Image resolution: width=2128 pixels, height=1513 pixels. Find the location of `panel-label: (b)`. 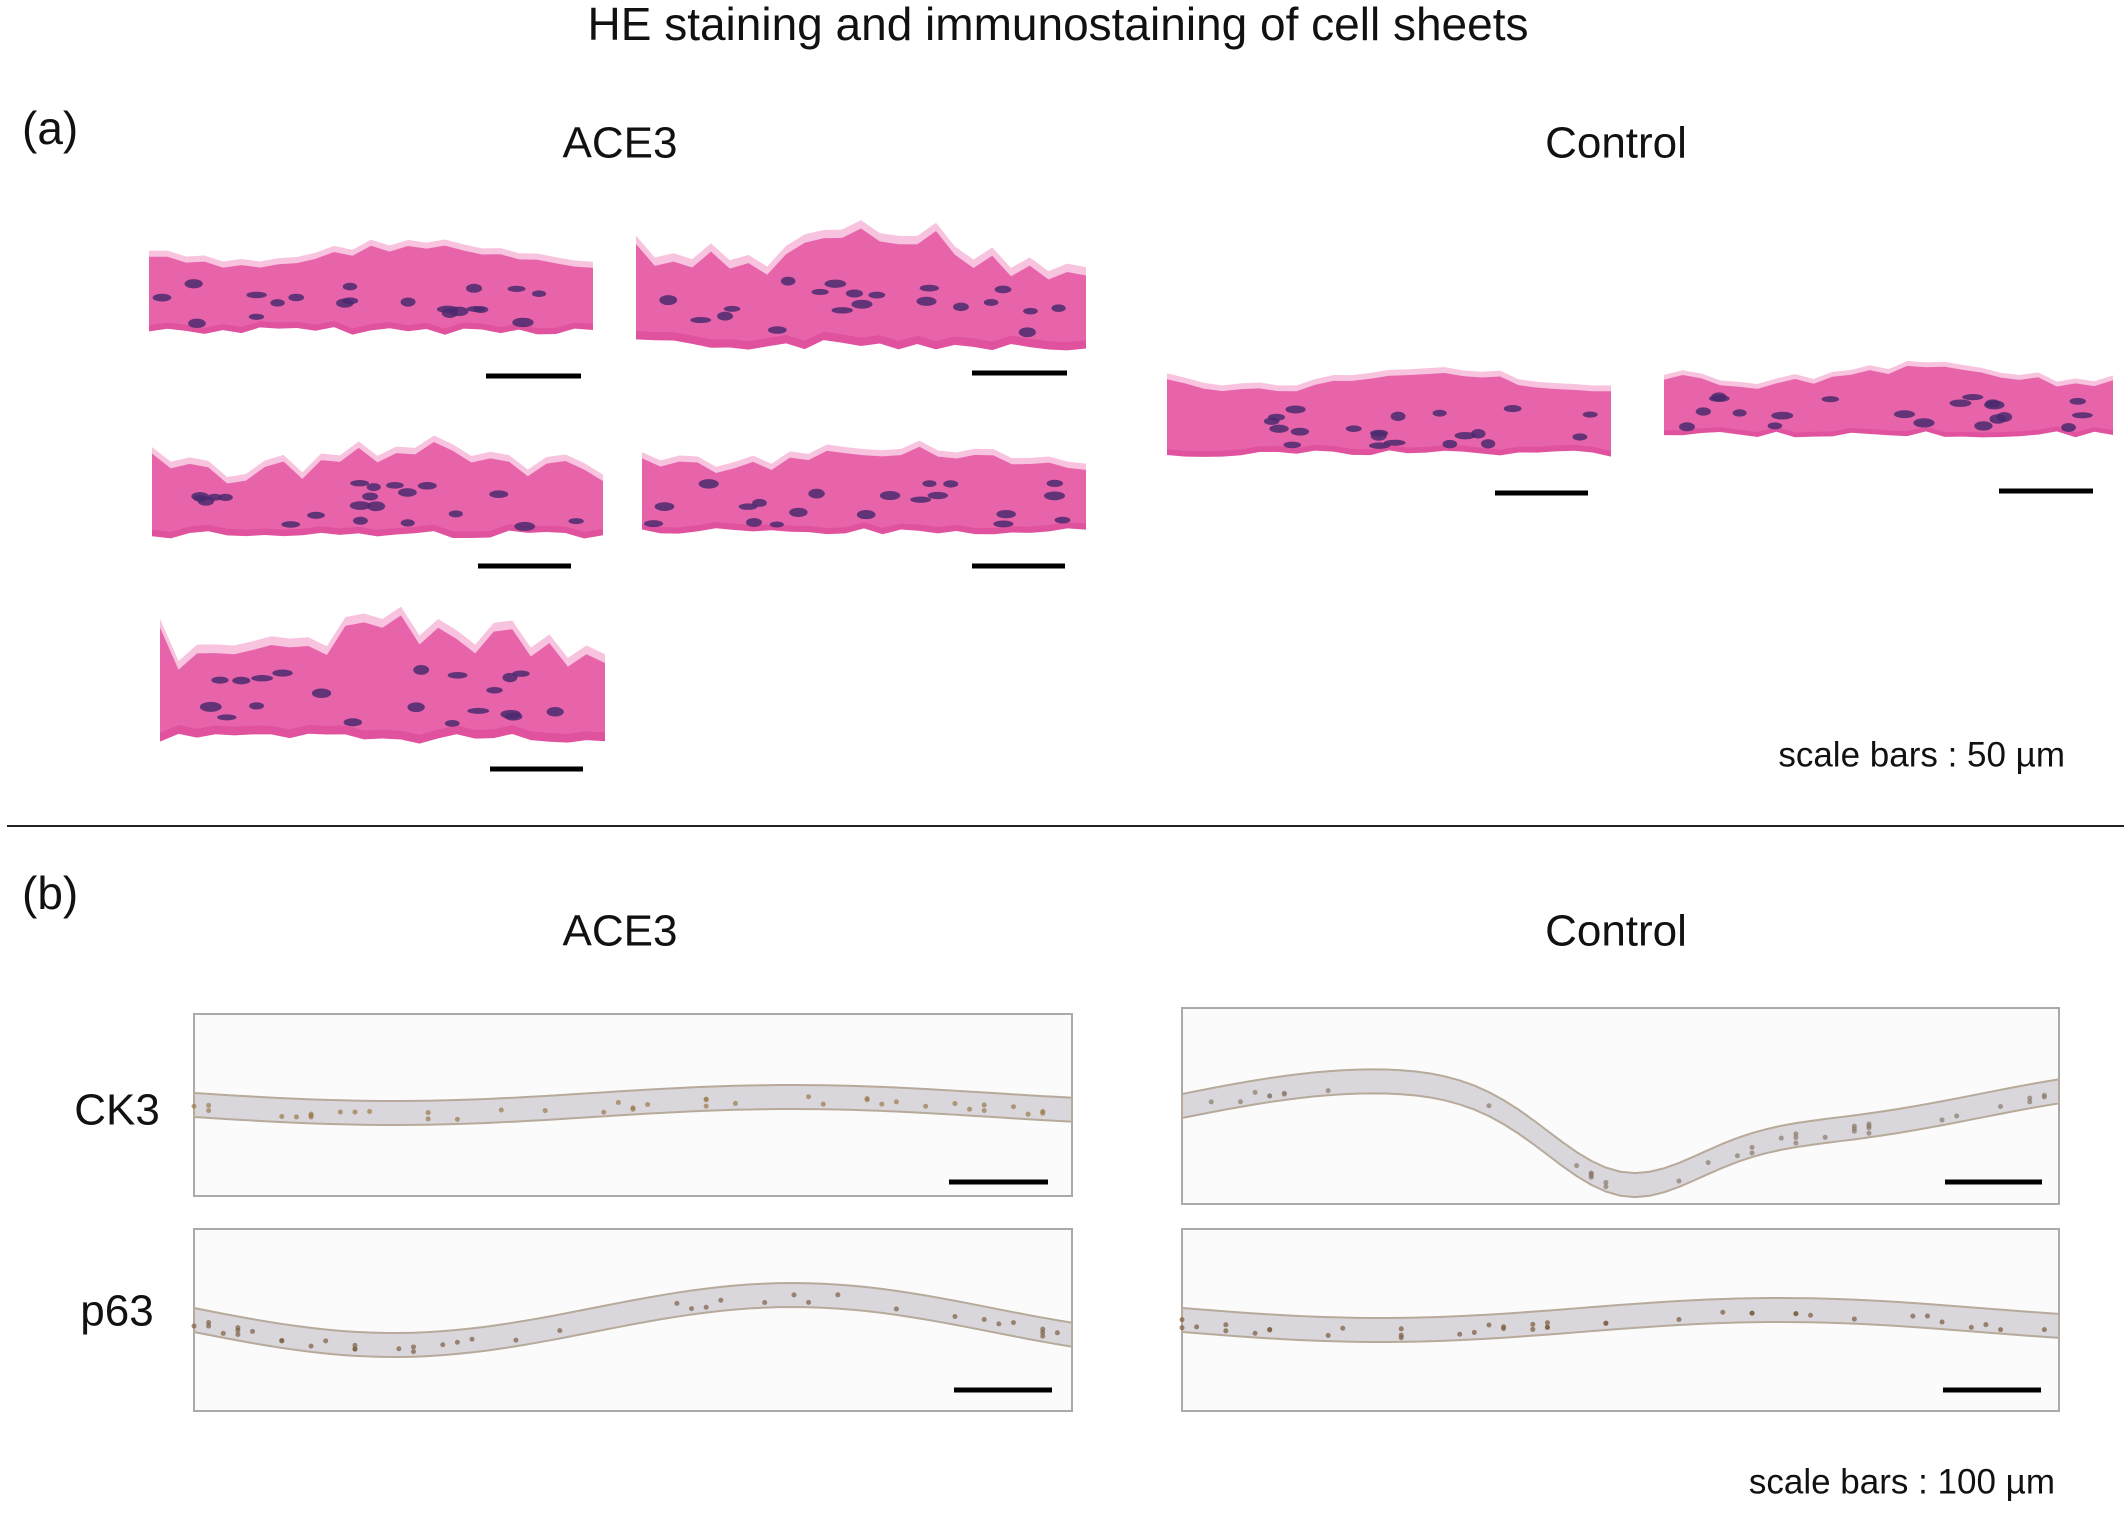

panel-label: (b) is located at coordinates (50, 893).